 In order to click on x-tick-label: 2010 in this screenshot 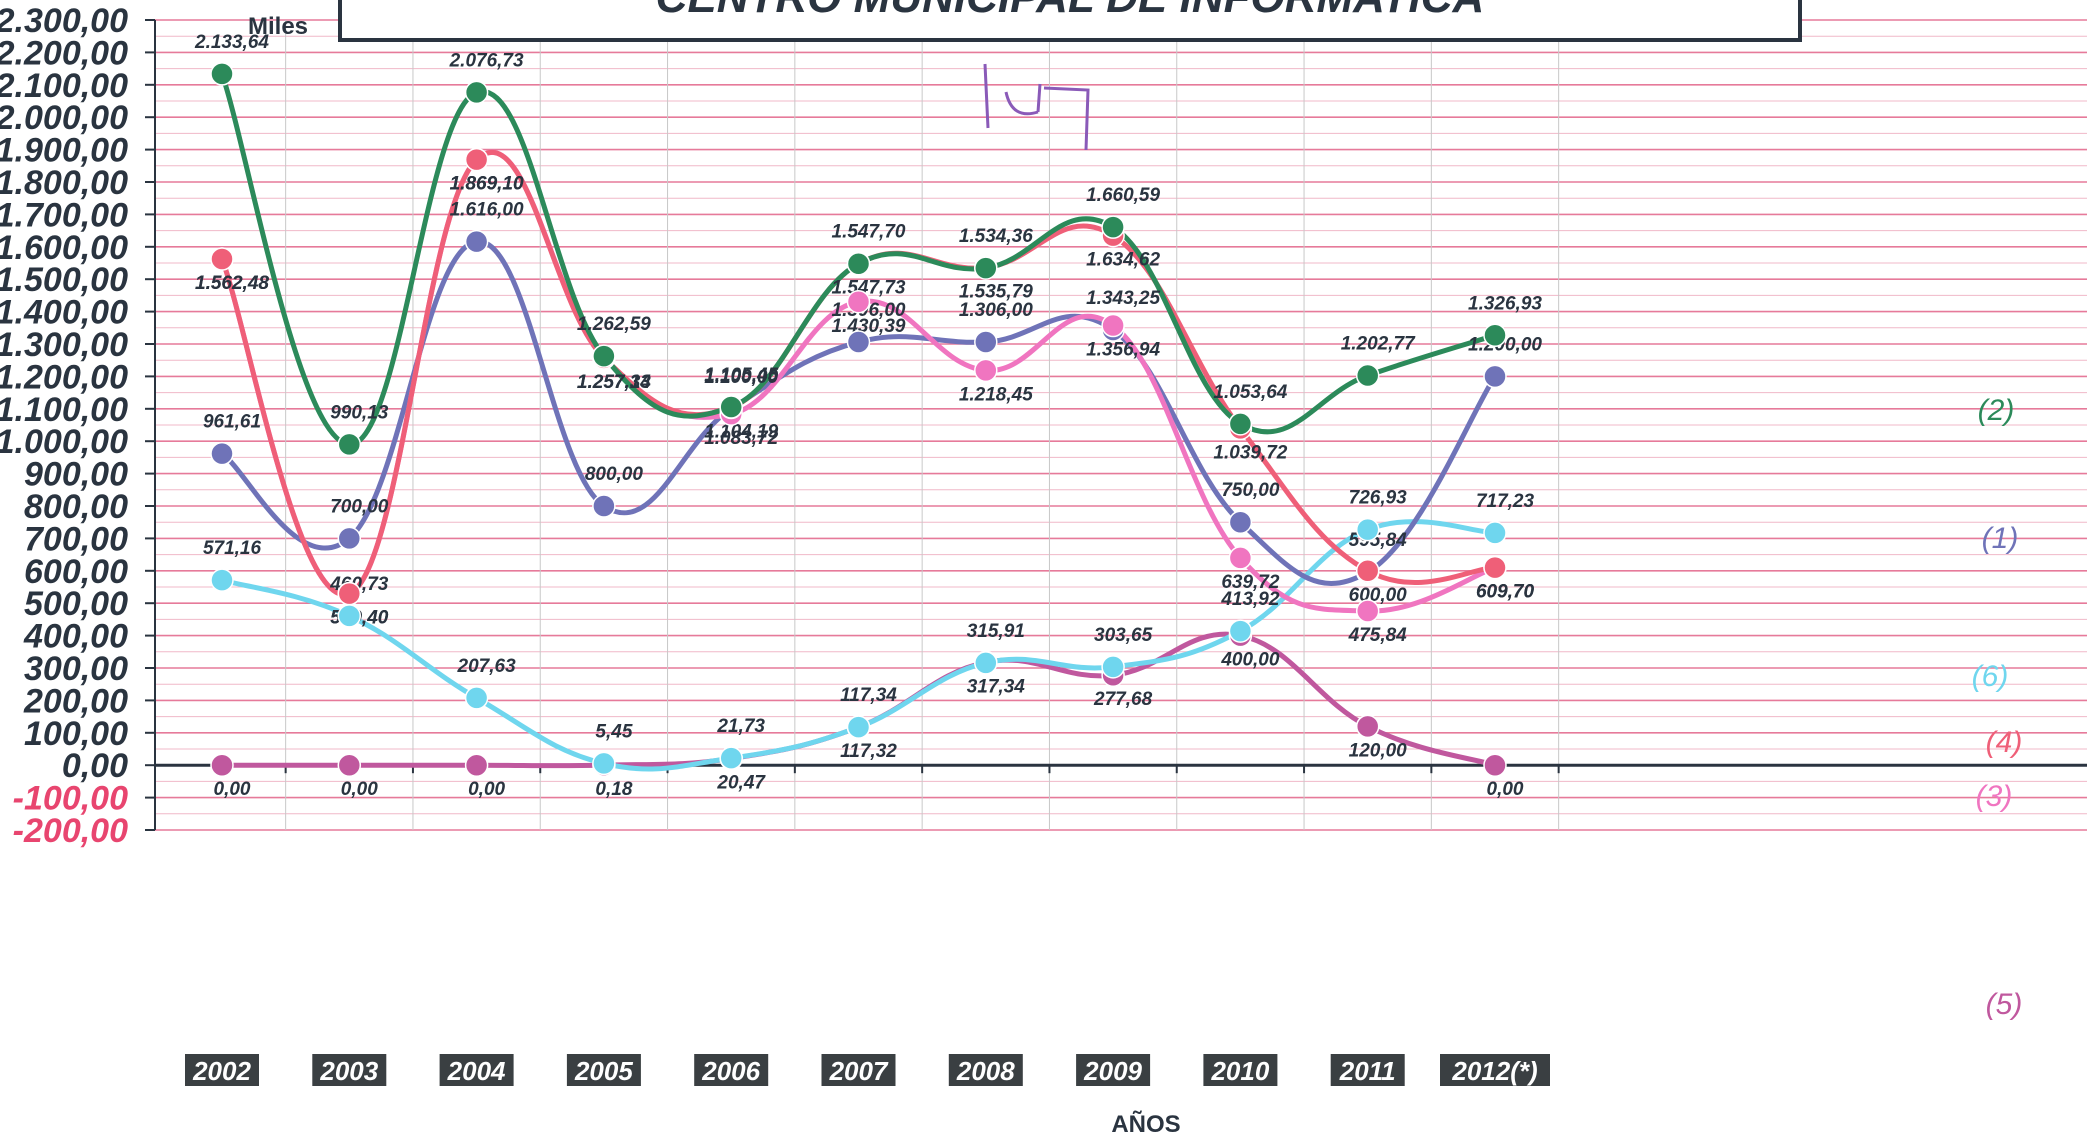, I will do `click(1239, 1071)`.